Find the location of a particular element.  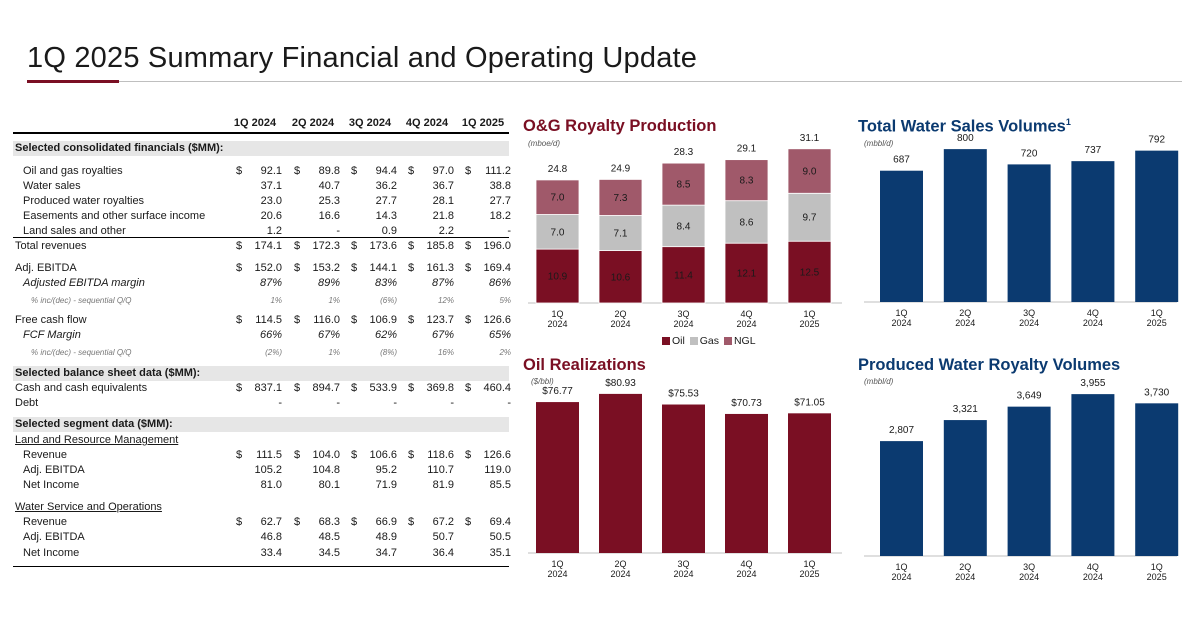

row-label: Total revenues is located at coordinates (51, 246).